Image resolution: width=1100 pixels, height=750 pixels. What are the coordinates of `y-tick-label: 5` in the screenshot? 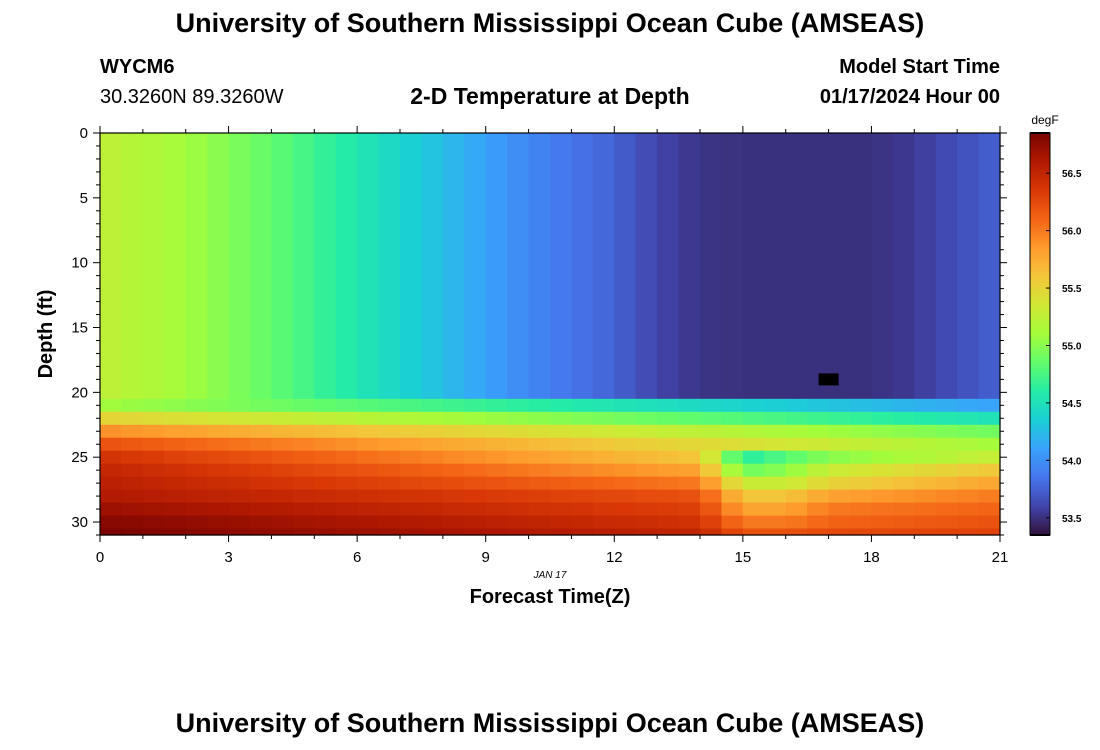 It's located at (84, 198).